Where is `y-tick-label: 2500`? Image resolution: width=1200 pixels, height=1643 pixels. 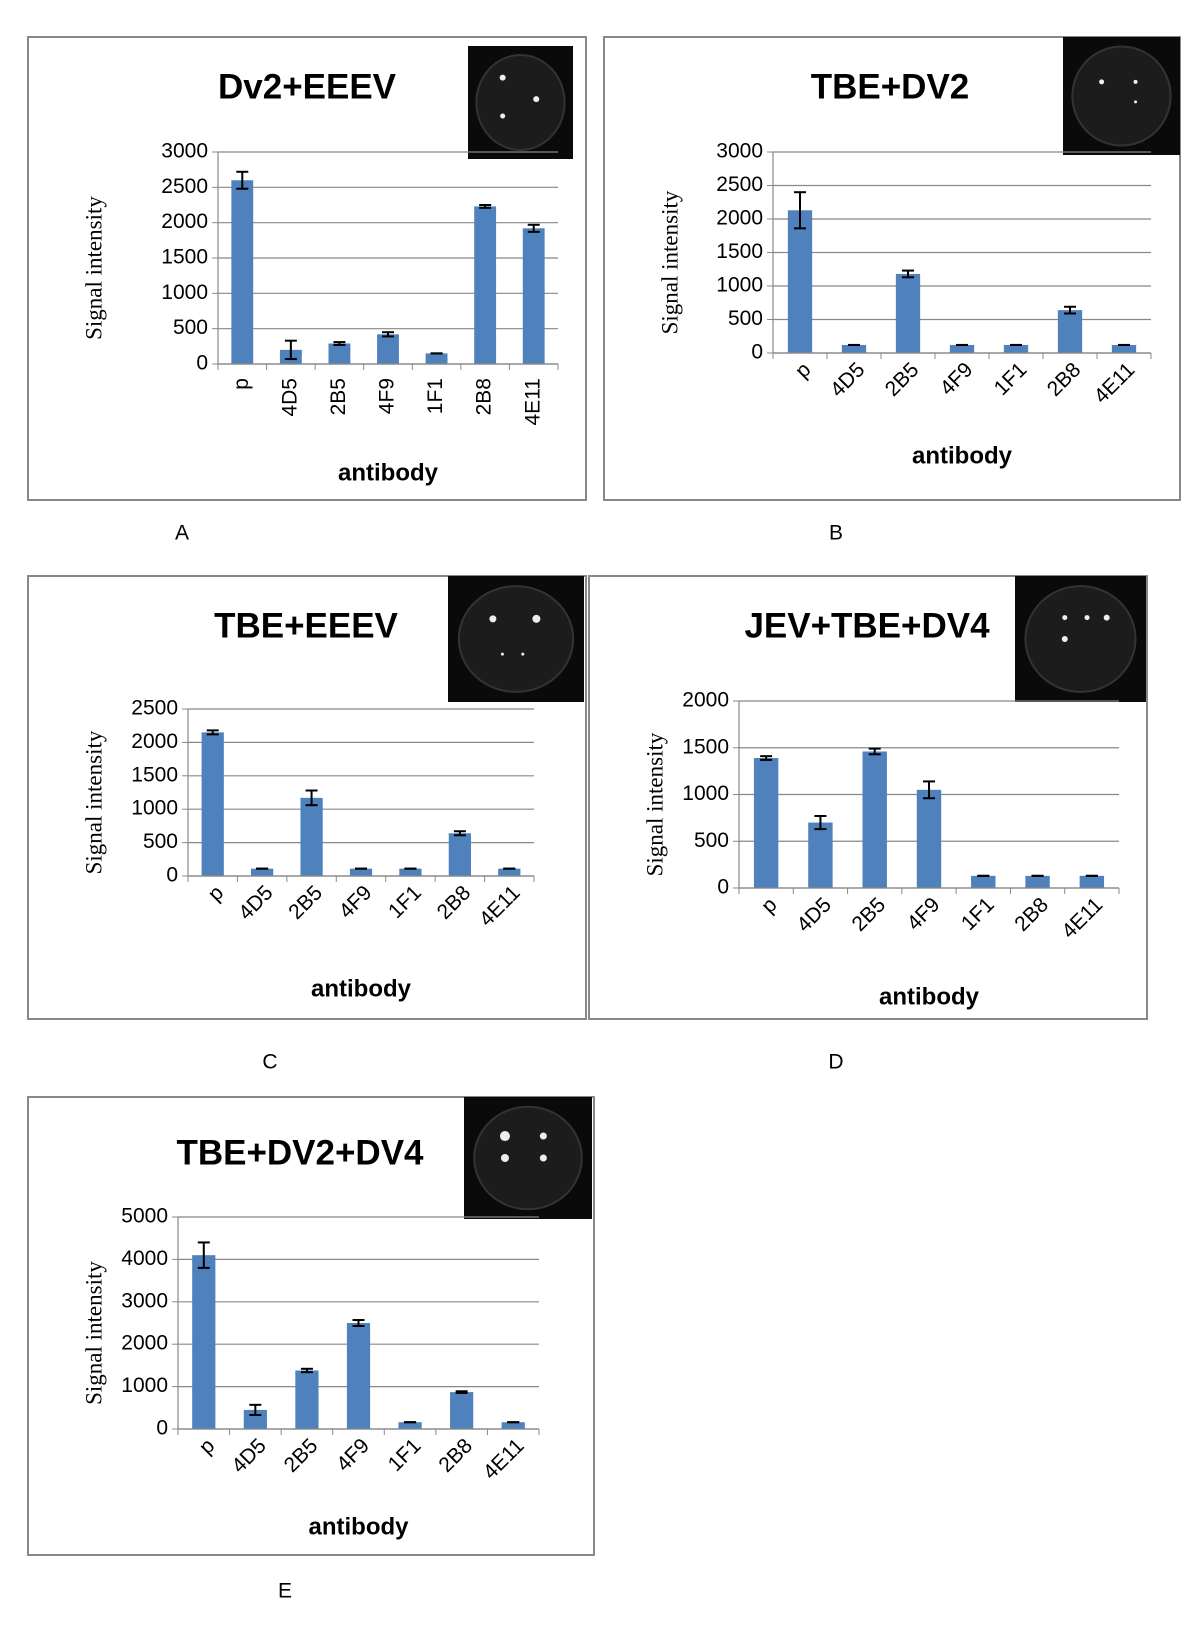
y-tick-label: 2500 is located at coordinates (184, 186).